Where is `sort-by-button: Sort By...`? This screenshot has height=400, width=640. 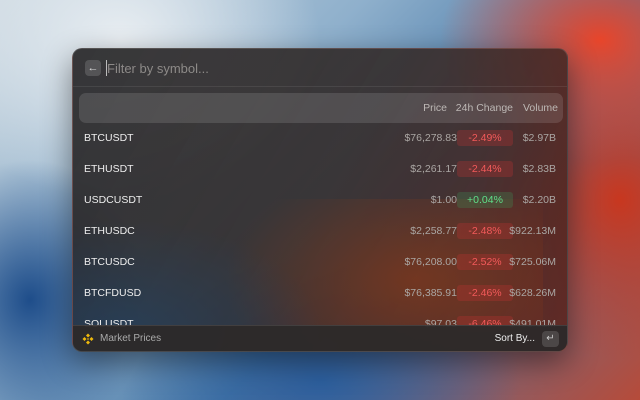
sort-by-button: Sort By... is located at coordinates (514, 338).